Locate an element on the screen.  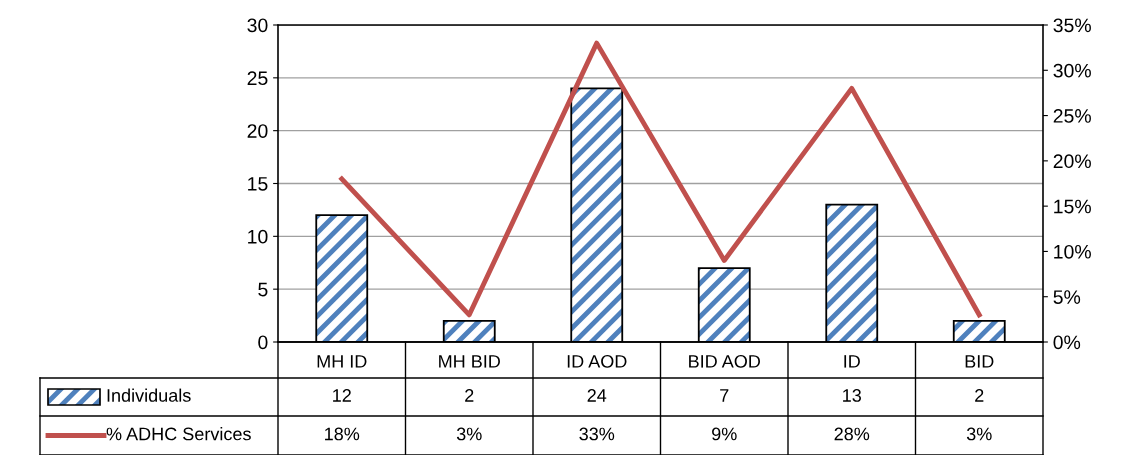
y-tick-label: 15 is located at coordinates (258, 184).